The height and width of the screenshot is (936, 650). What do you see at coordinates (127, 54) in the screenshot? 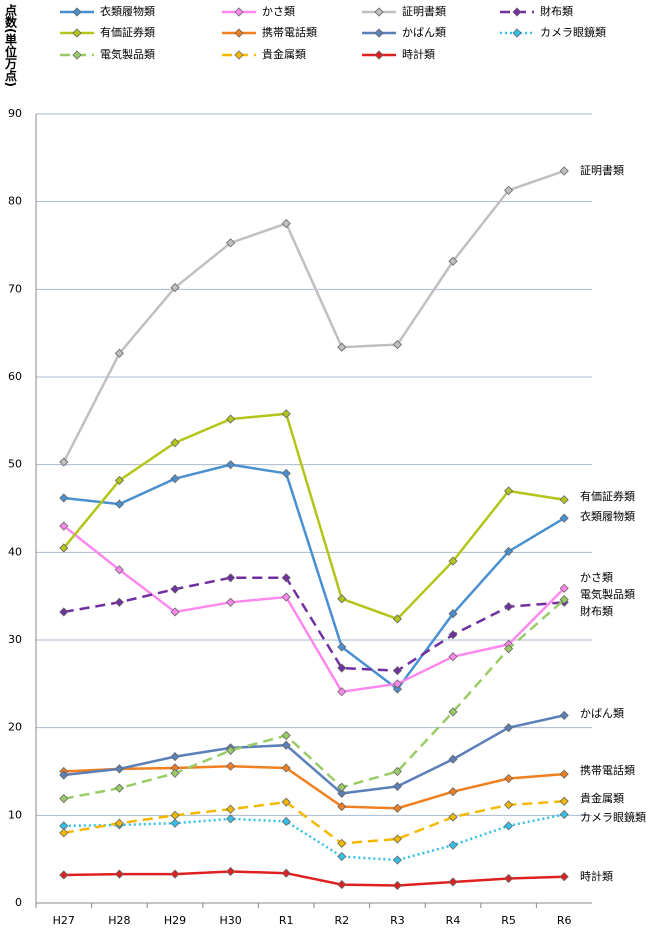
I see `legend-label: 電気製品類` at bounding box center [127, 54].